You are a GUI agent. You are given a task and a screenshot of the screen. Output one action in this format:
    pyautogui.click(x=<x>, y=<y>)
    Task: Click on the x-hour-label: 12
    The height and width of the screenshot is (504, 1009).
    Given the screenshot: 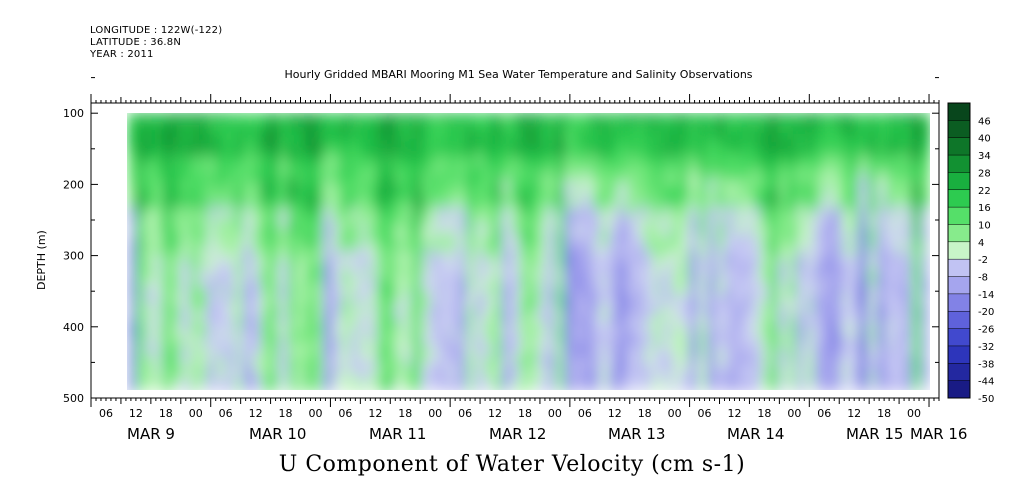 What is the action you would take?
    pyautogui.click(x=615, y=413)
    